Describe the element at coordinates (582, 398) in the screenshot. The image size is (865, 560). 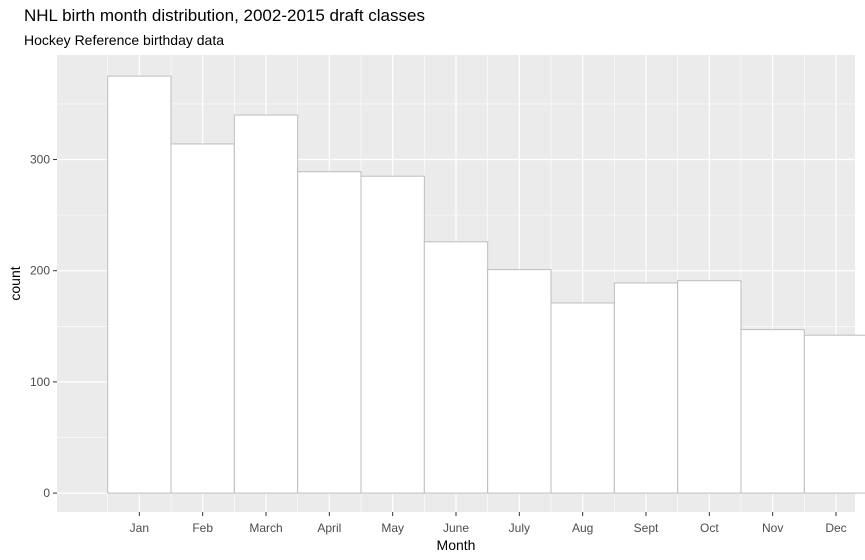
I see `bar-aug` at that location.